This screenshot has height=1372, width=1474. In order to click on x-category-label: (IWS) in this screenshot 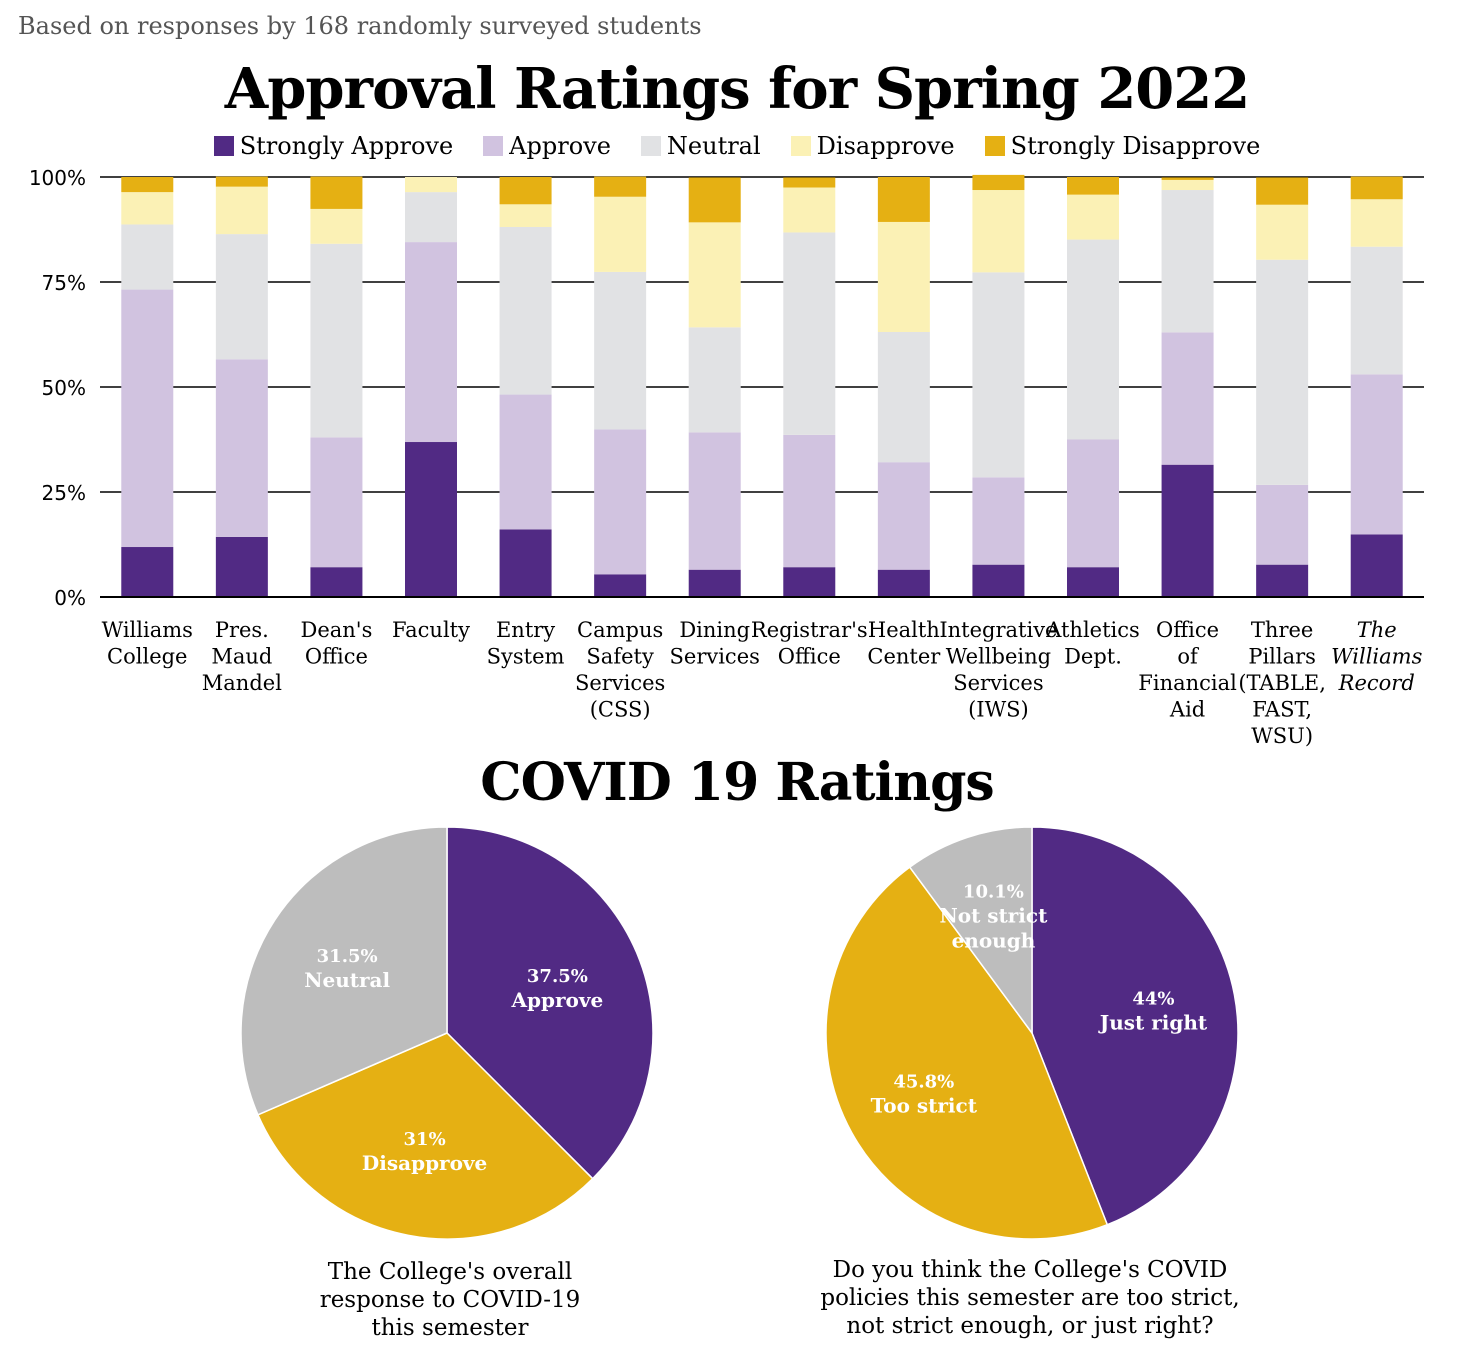, I will do `click(998, 710)`.